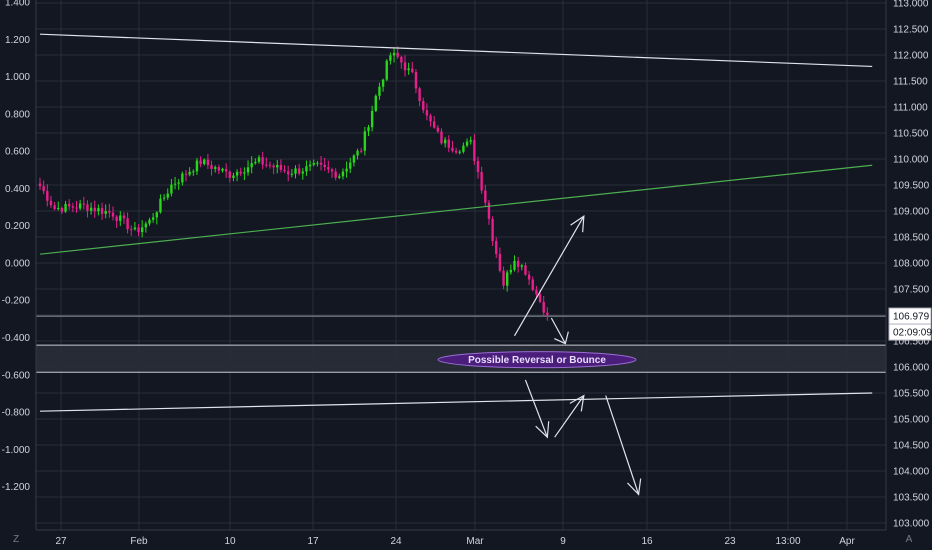 The image size is (932, 550). I want to click on annotation-bubble, so click(537, 360).